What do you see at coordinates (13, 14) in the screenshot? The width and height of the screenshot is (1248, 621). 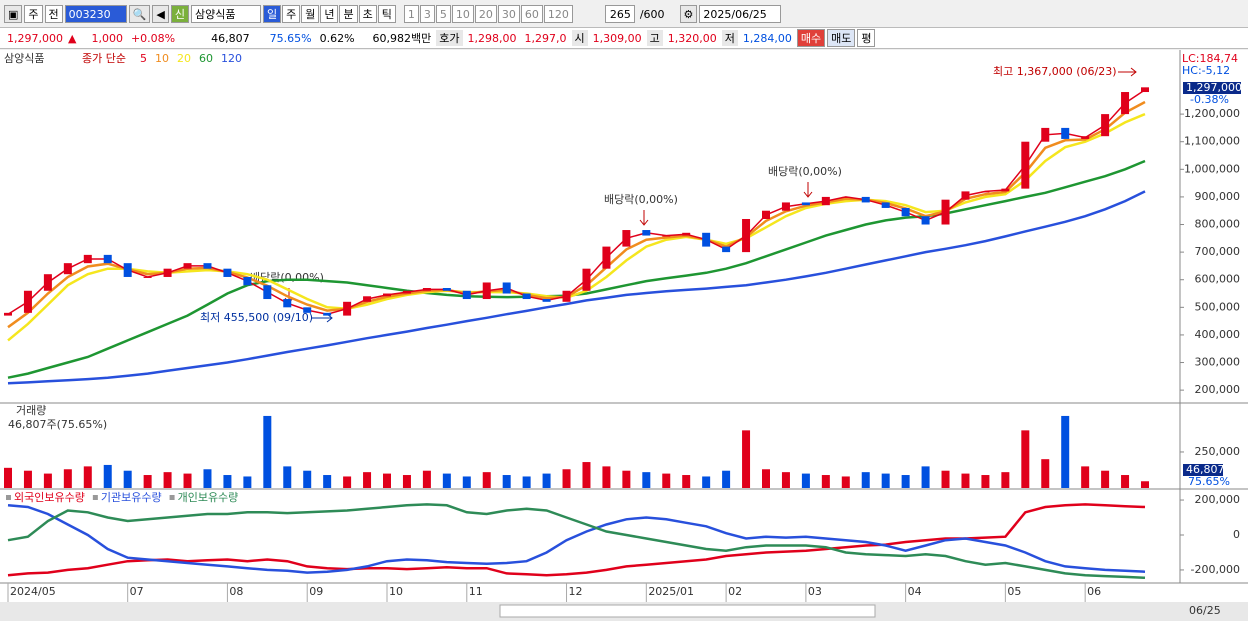 I see `icon: ▣` at bounding box center [13, 14].